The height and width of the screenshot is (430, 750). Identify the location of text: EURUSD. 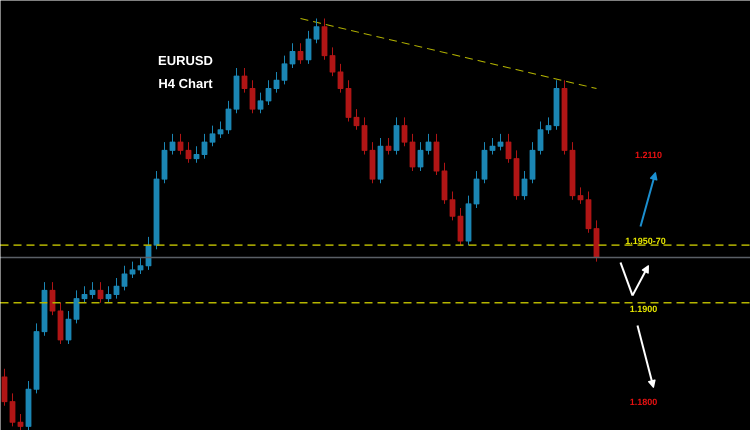
(185, 60).